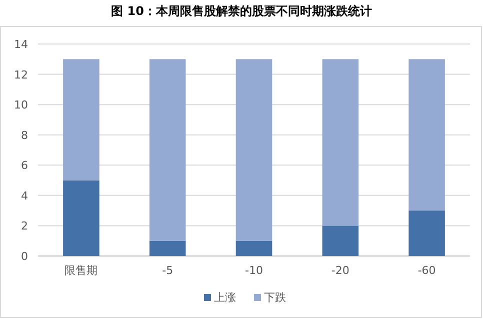 The image size is (483, 319). Describe the element at coordinates (254, 270) in the screenshot. I see `x-tick-label: -10` at that location.